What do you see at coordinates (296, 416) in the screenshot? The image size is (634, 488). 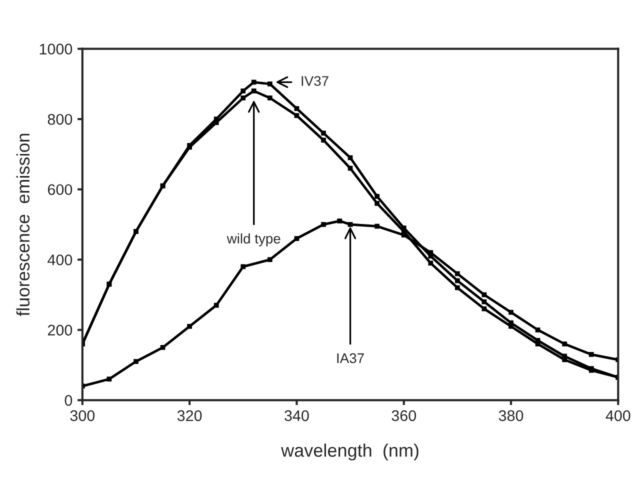 I see `x-tick-label: 340` at bounding box center [296, 416].